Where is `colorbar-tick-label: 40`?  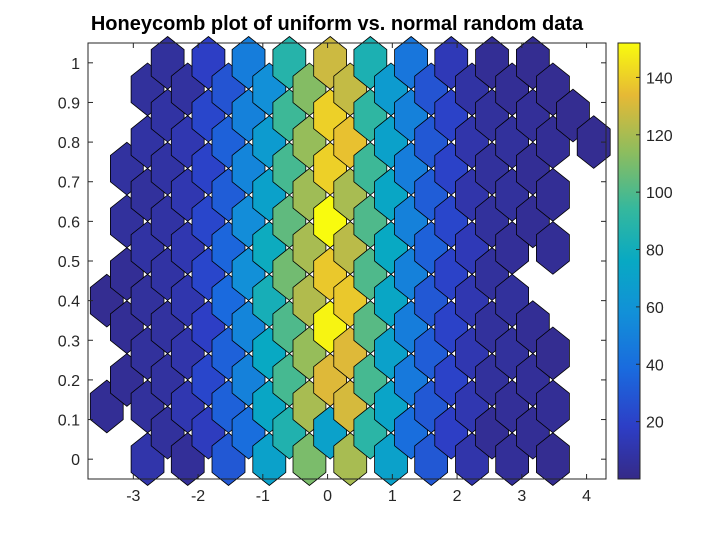
colorbar-tick-label: 40 is located at coordinates (655, 365).